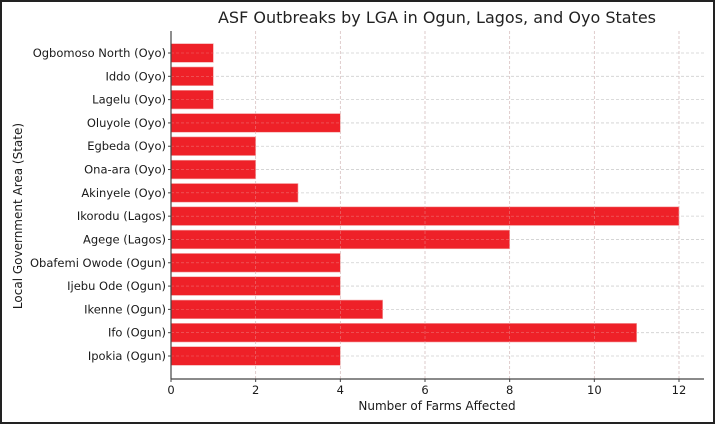 The width and height of the screenshot is (715, 424). Describe the element at coordinates (116, 286) in the screenshot. I see `y-tick-label: Ijebu Ode (Ogun)` at that location.